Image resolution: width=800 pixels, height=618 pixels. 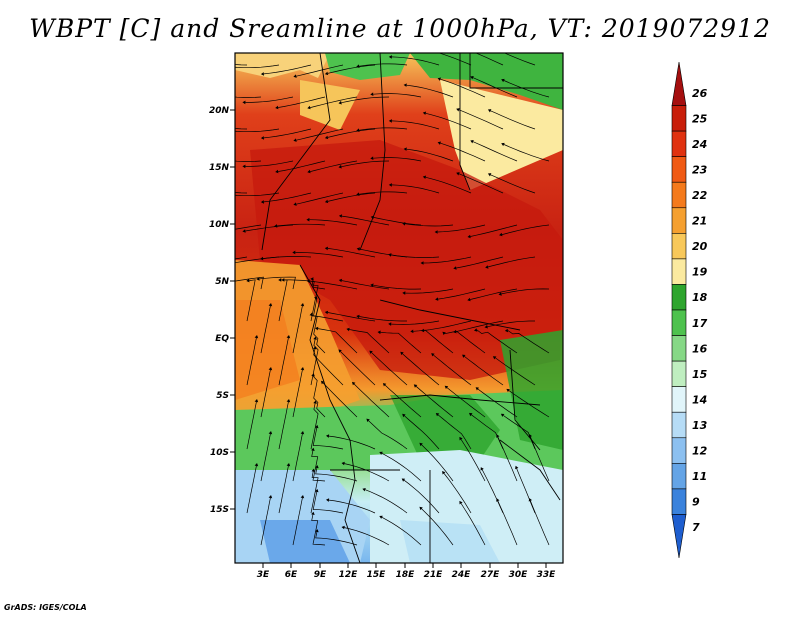 I want to click on colorbar-label: 16, so click(x=700, y=348).